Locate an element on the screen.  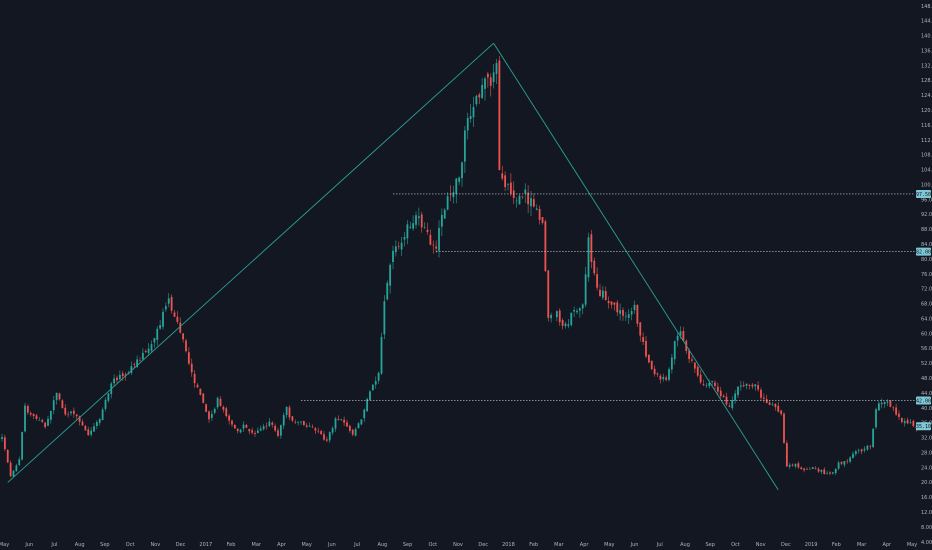
level-price-badge is located at coordinates (923, 193).